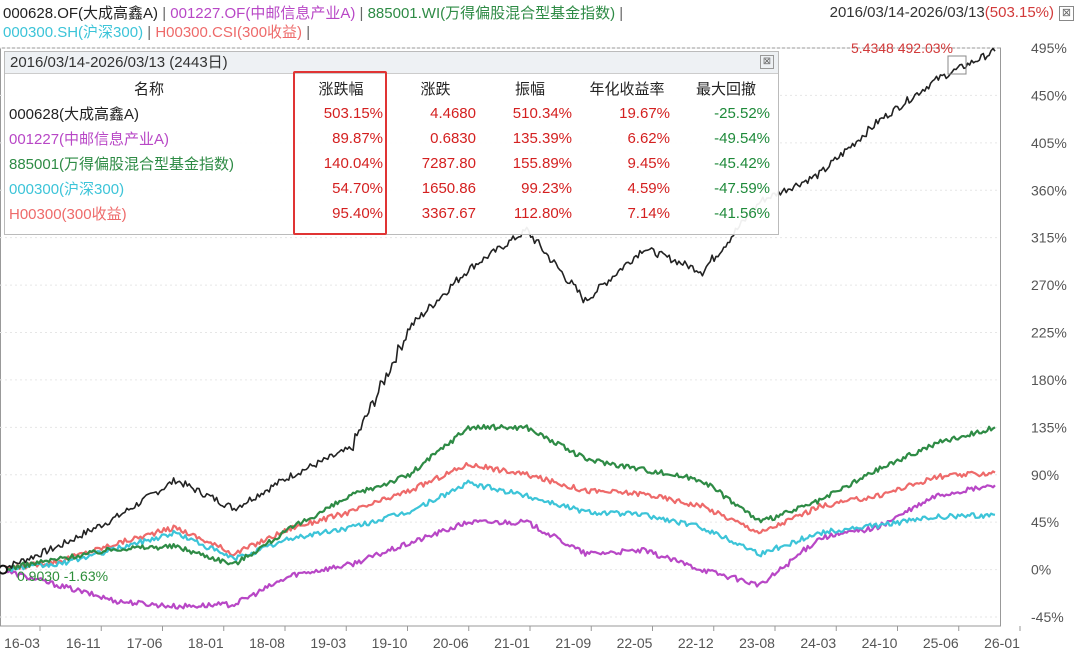  I want to click on x-tick-label: 23-08, so click(757, 643).